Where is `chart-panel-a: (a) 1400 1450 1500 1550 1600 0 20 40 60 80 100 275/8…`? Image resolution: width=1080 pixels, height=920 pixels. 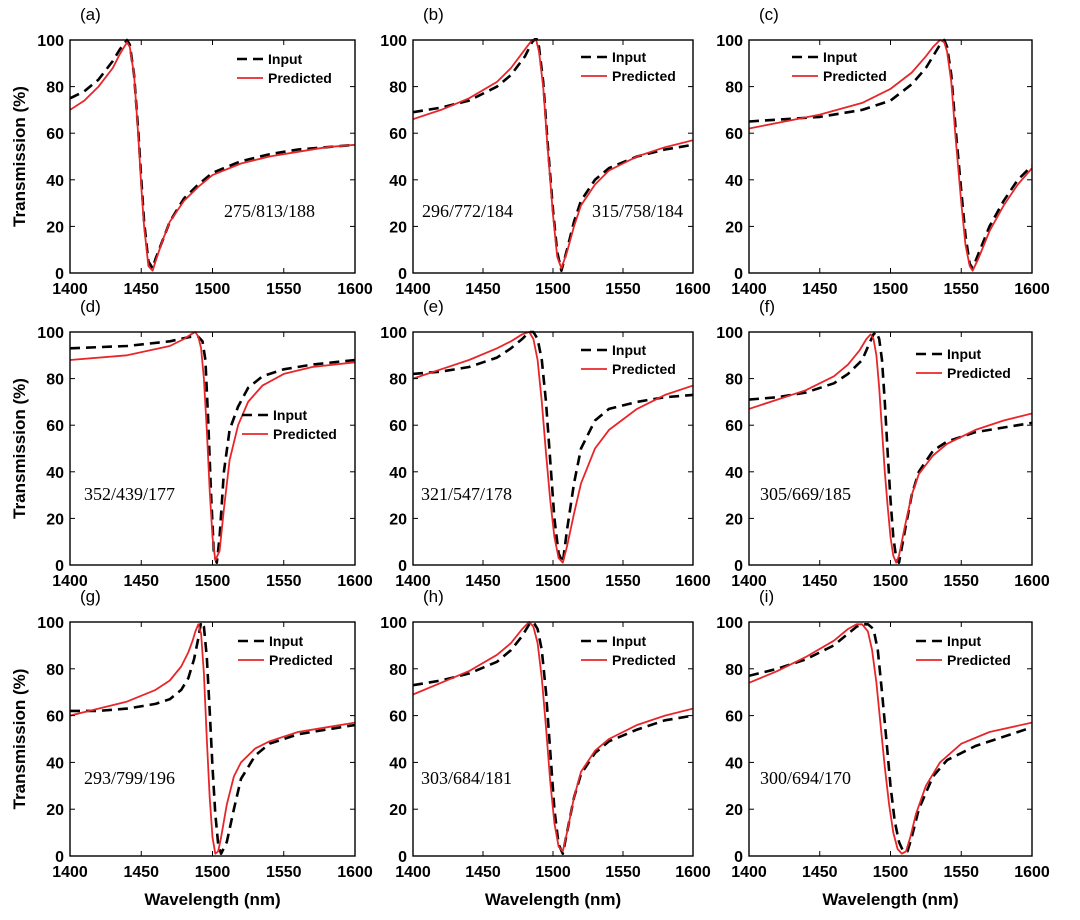
chart-panel-a: (a) 1400 1450 1500 1550 1600 0 20 40 60 80 100 275/8… is located at coordinates (205, 151).